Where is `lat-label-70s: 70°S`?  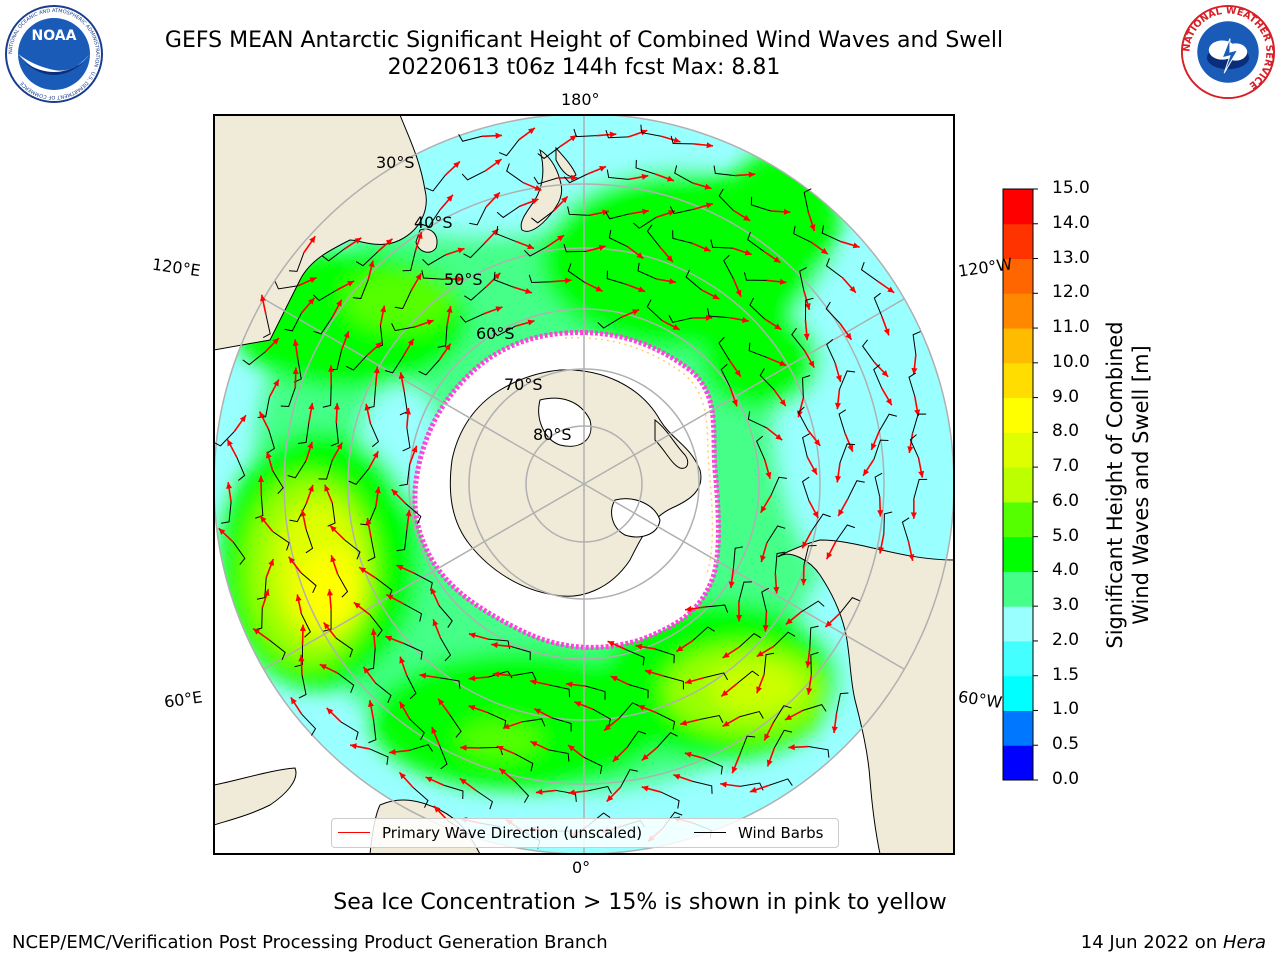 lat-label-70s: 70°S is located at coordinates (523, 384).